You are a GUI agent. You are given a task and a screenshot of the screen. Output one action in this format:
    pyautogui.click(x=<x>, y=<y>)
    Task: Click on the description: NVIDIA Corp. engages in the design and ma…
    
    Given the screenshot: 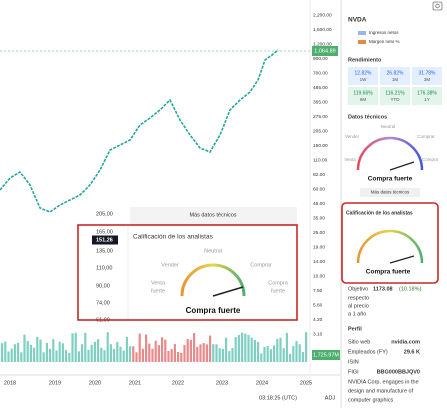 What is the action you would take?
    pyautogui.click(x=383, y=391)
    